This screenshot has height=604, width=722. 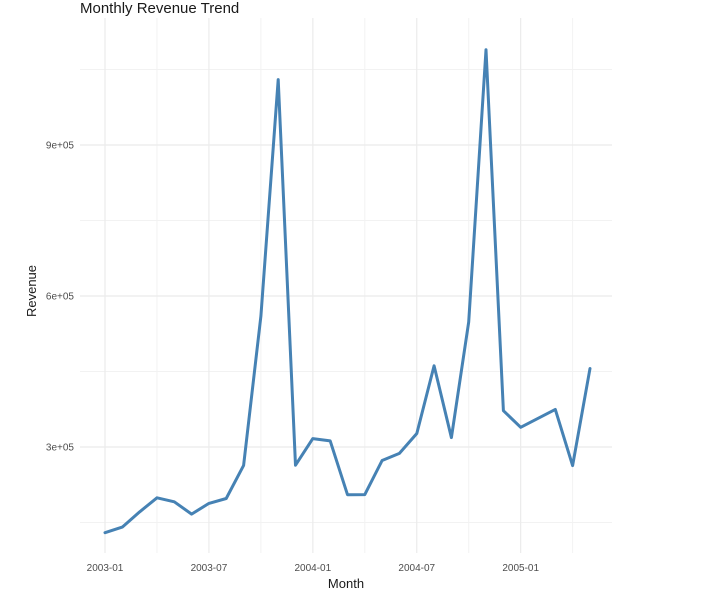 I want to click on y-tick-label: 9e+05, so click(x=60, y=146).